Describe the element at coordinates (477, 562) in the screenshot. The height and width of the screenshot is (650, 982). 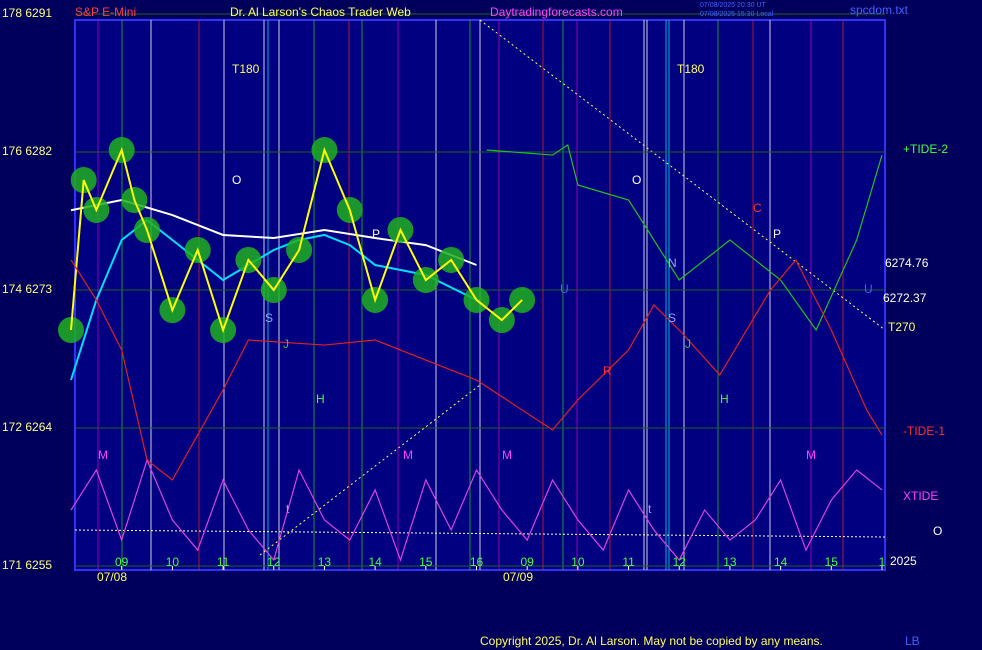
I see `x-tick-label: 16` at that location.